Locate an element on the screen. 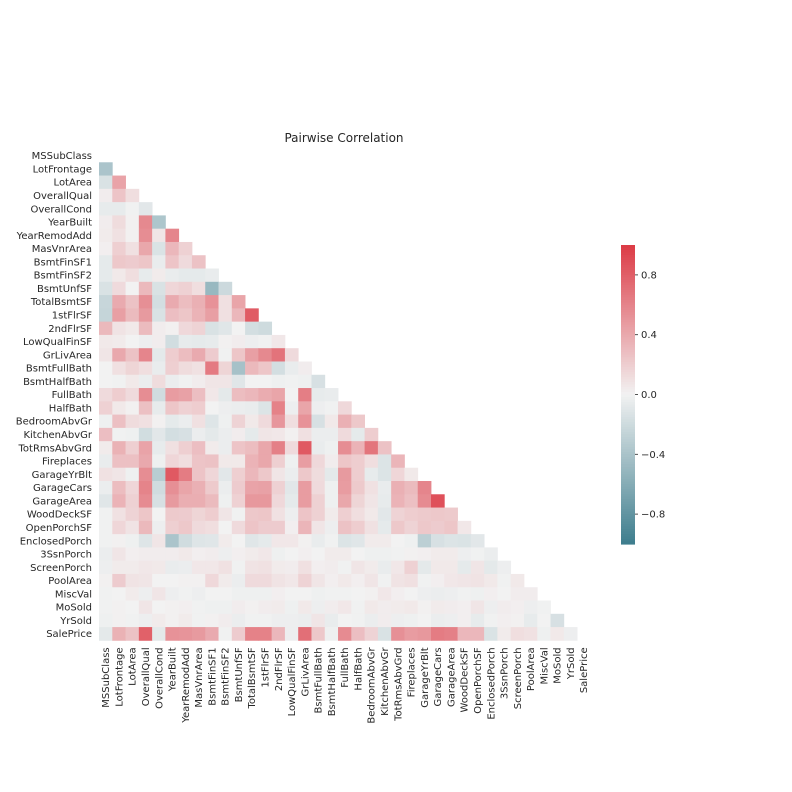  heatmap-cell-ScreenPorch-WoodDeckSF is located at coordinates (464, 567).